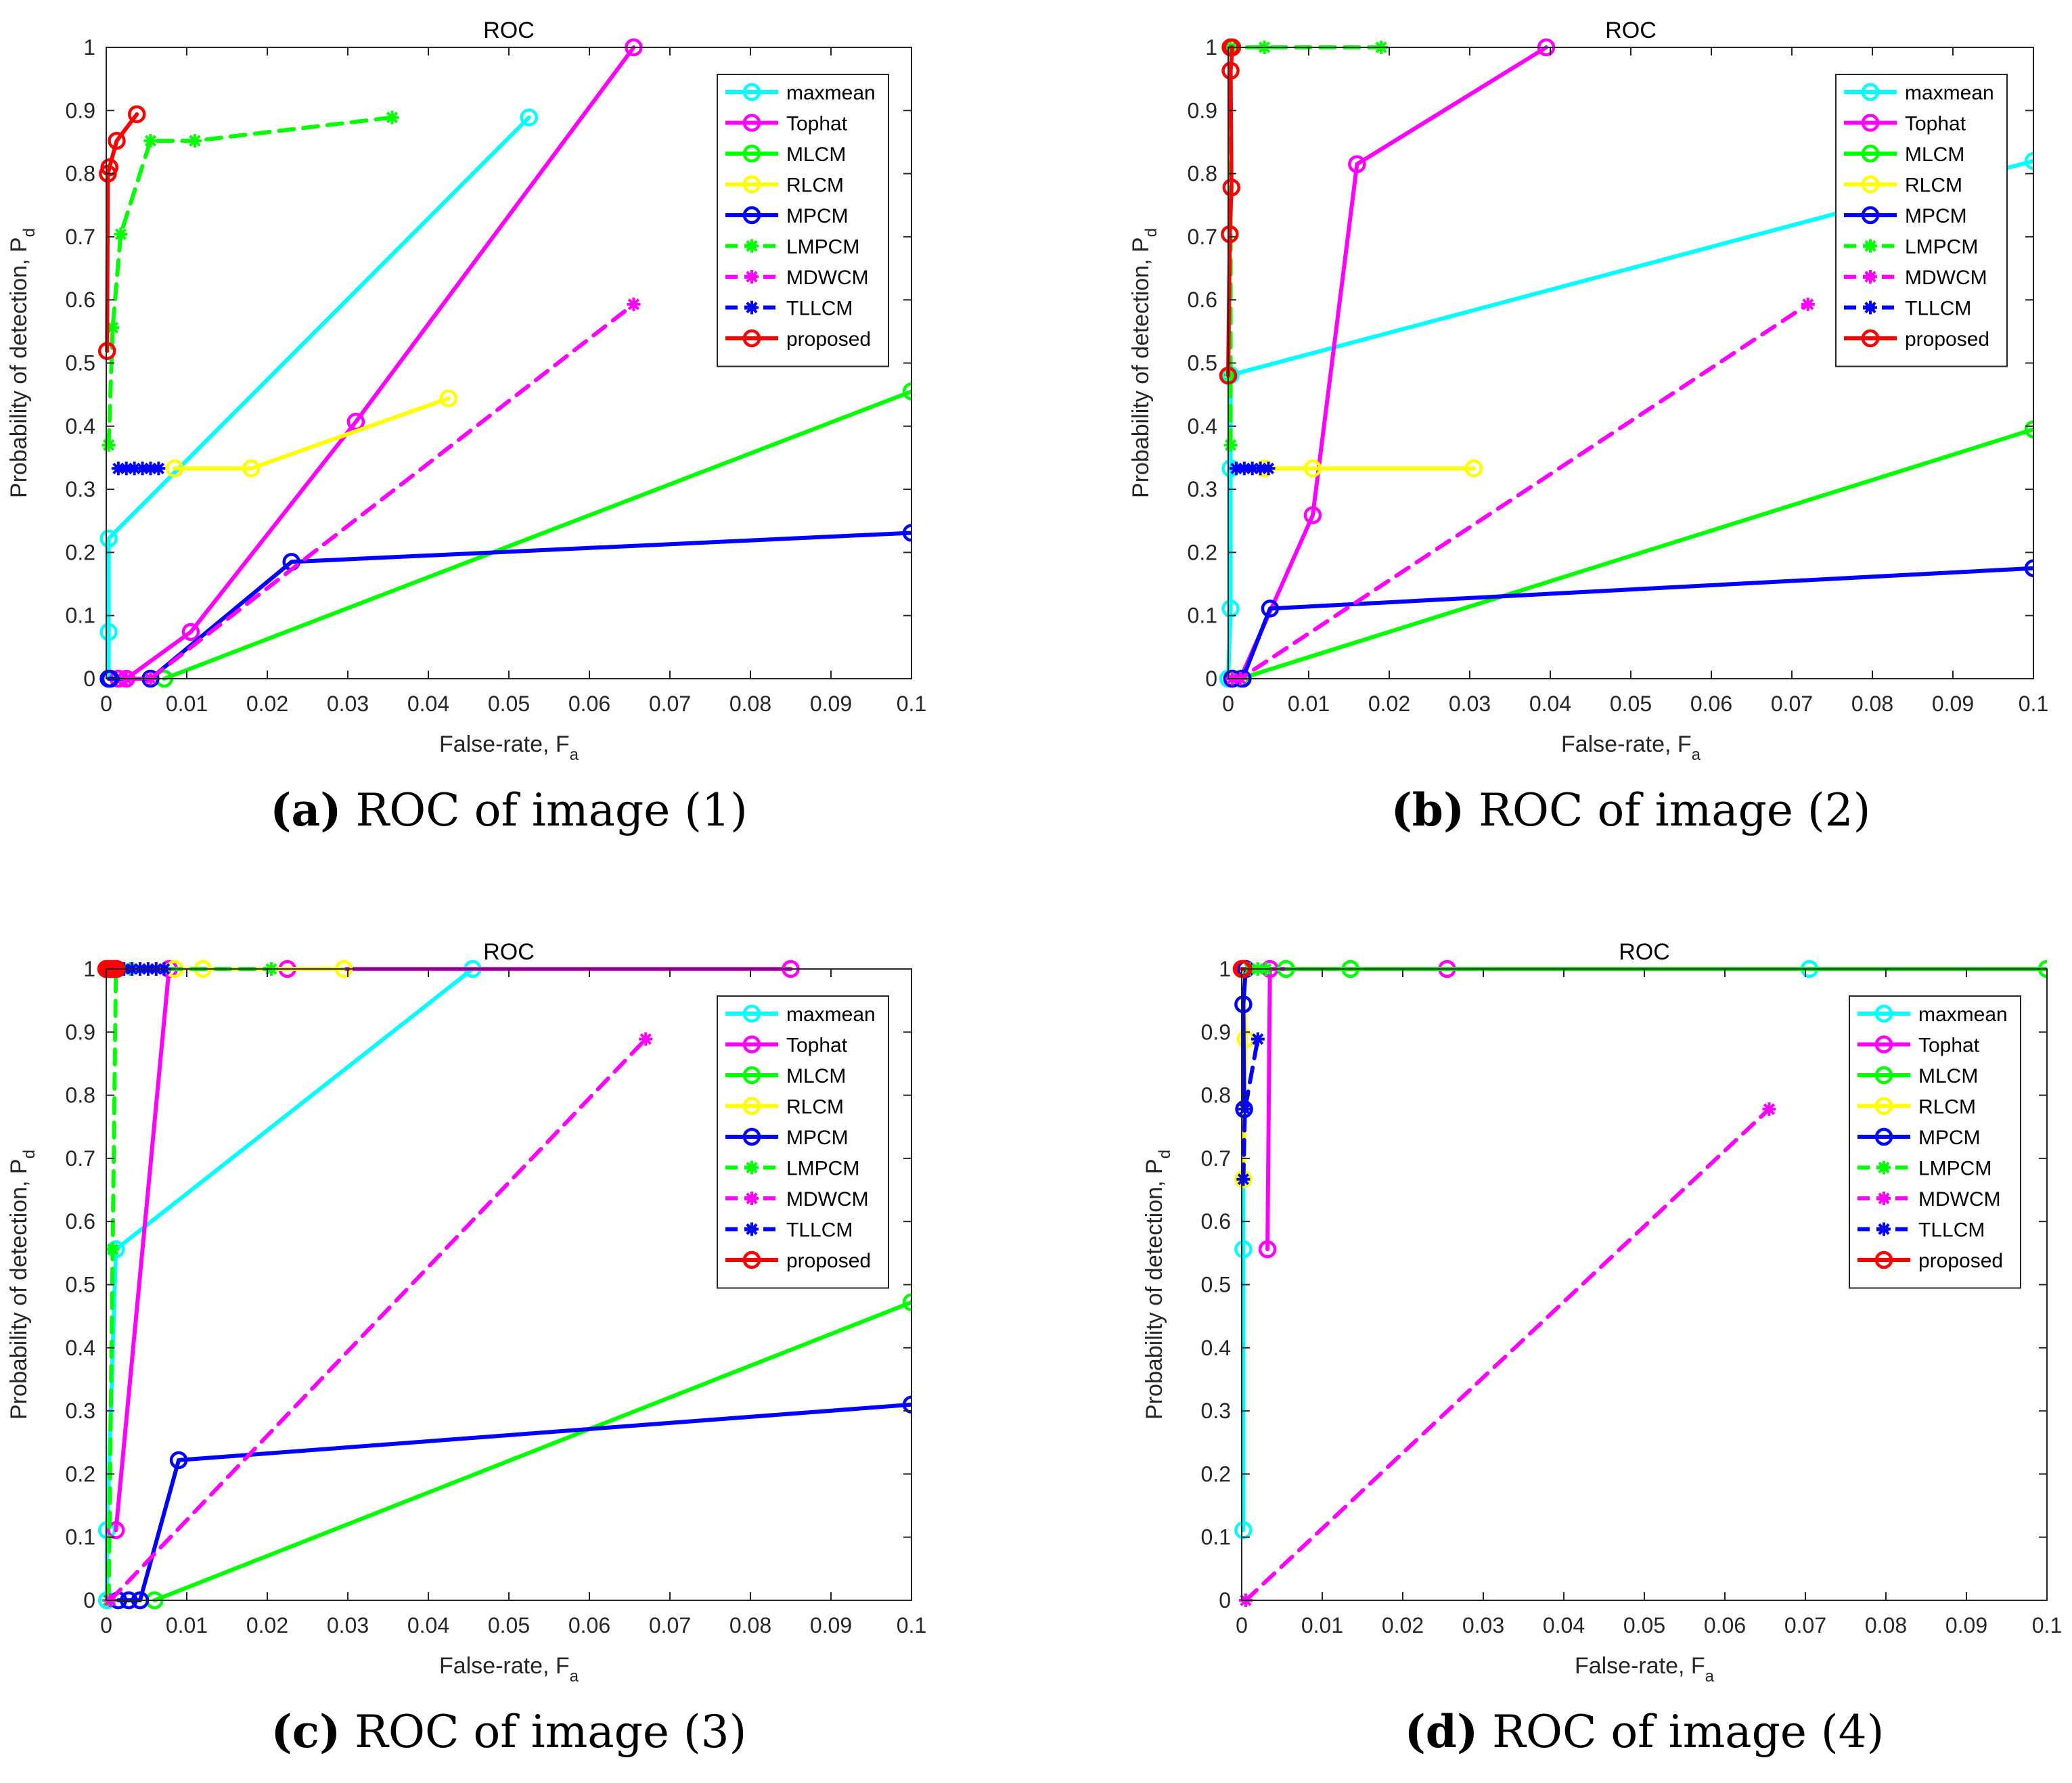  What do you see at coordinates (80, 1474) in the screenshot?
I see `y-tick-label: 0.2` at bounding box center [80, 1474].